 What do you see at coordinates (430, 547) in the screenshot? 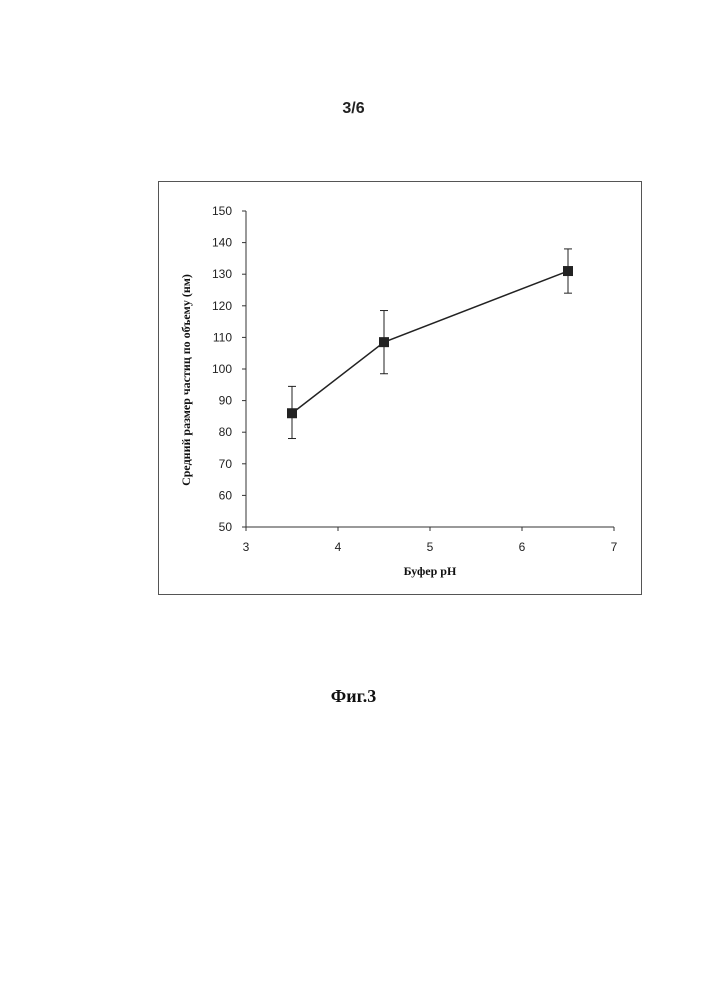
I see `x-tick-label: 5` at bounding box center [430, 547].